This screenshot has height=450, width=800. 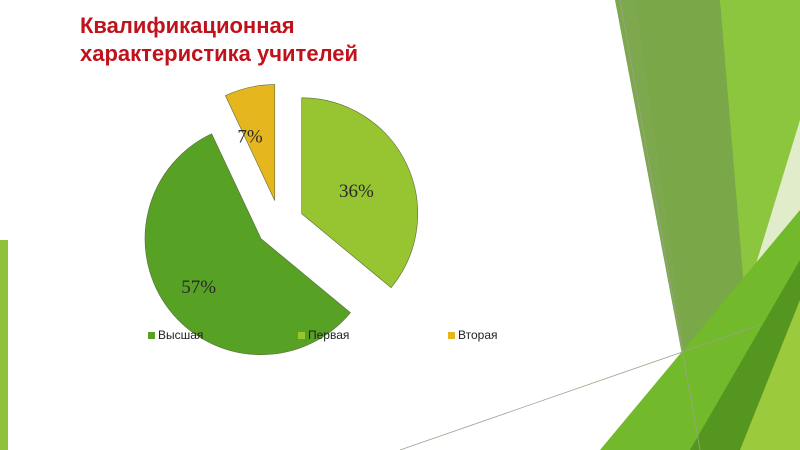 I want to click on decor-bottom-lime, so click(x=770, y=375).